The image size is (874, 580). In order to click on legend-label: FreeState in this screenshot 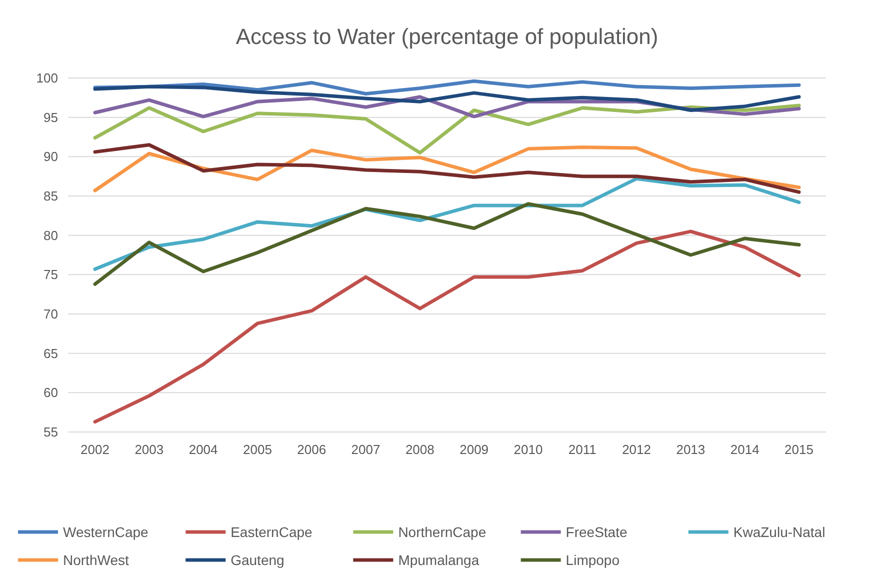, I will do `click(597, 532)`.